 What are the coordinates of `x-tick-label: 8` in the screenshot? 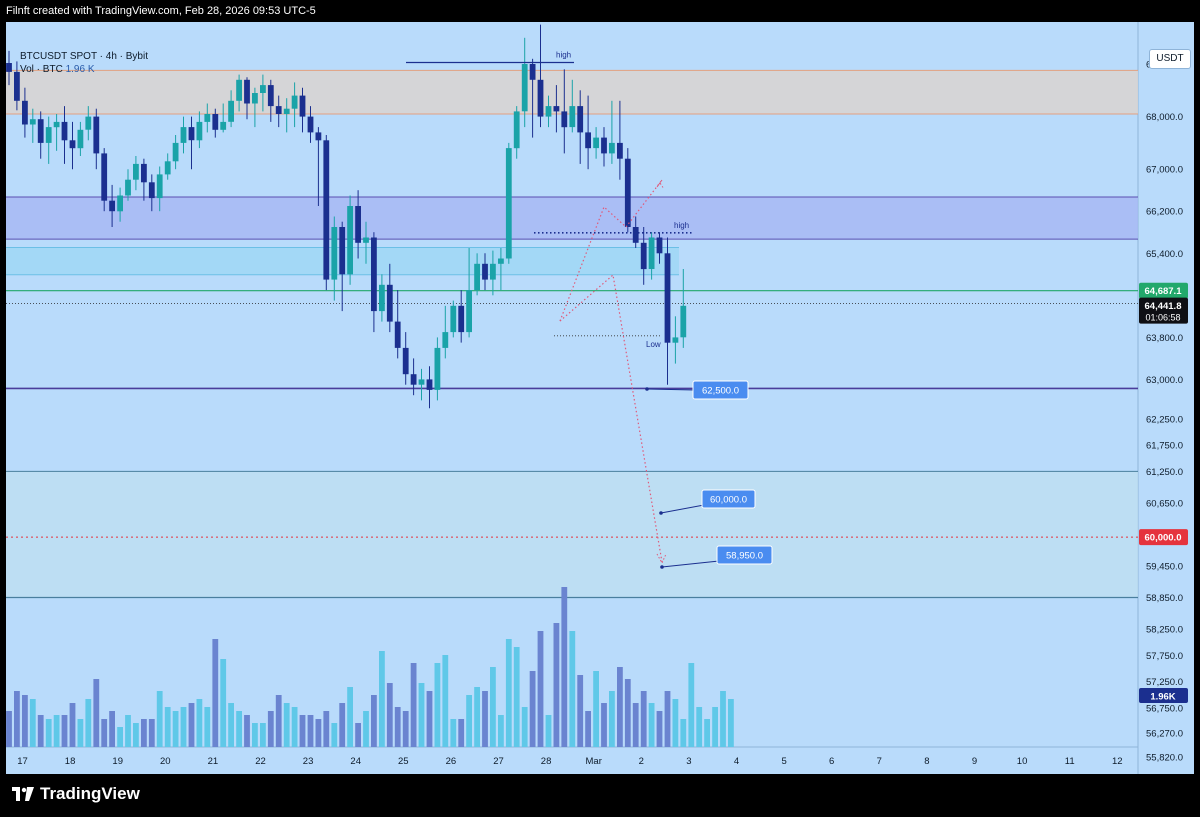 It's located at (926, 761).